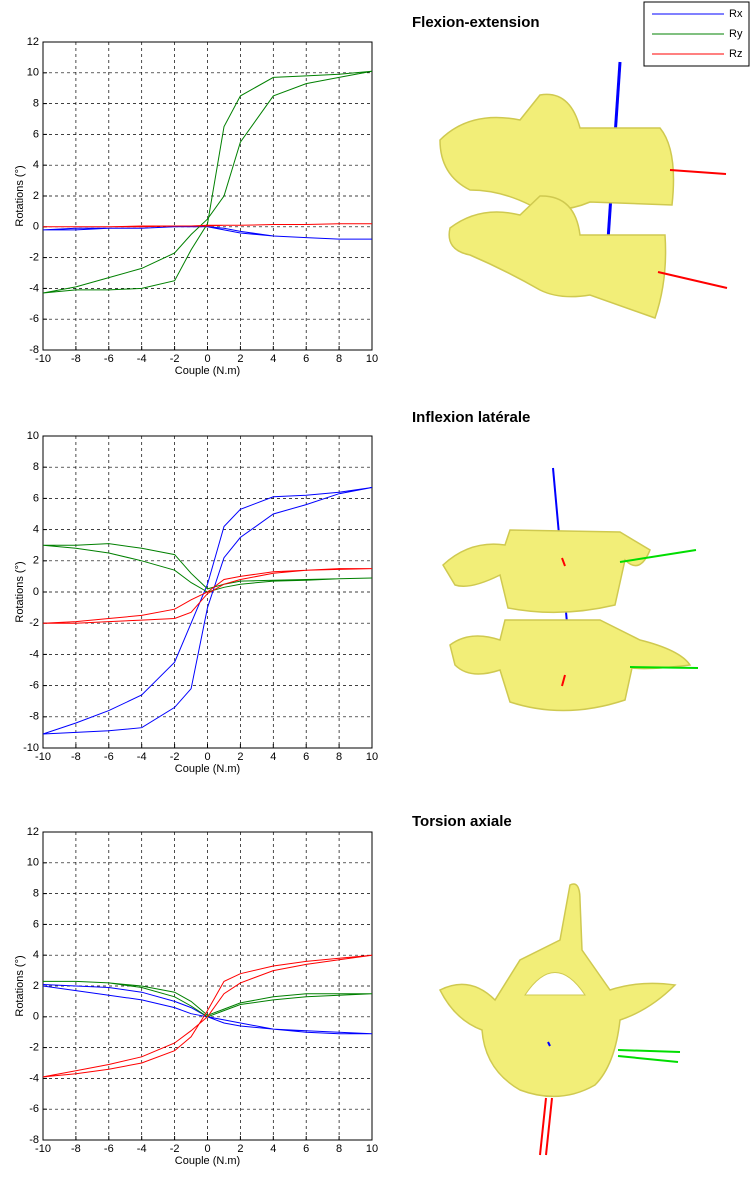 The width and height of the screenshot is (752, 1177). I want to click on legend-label: Rz, so click(735, 54).